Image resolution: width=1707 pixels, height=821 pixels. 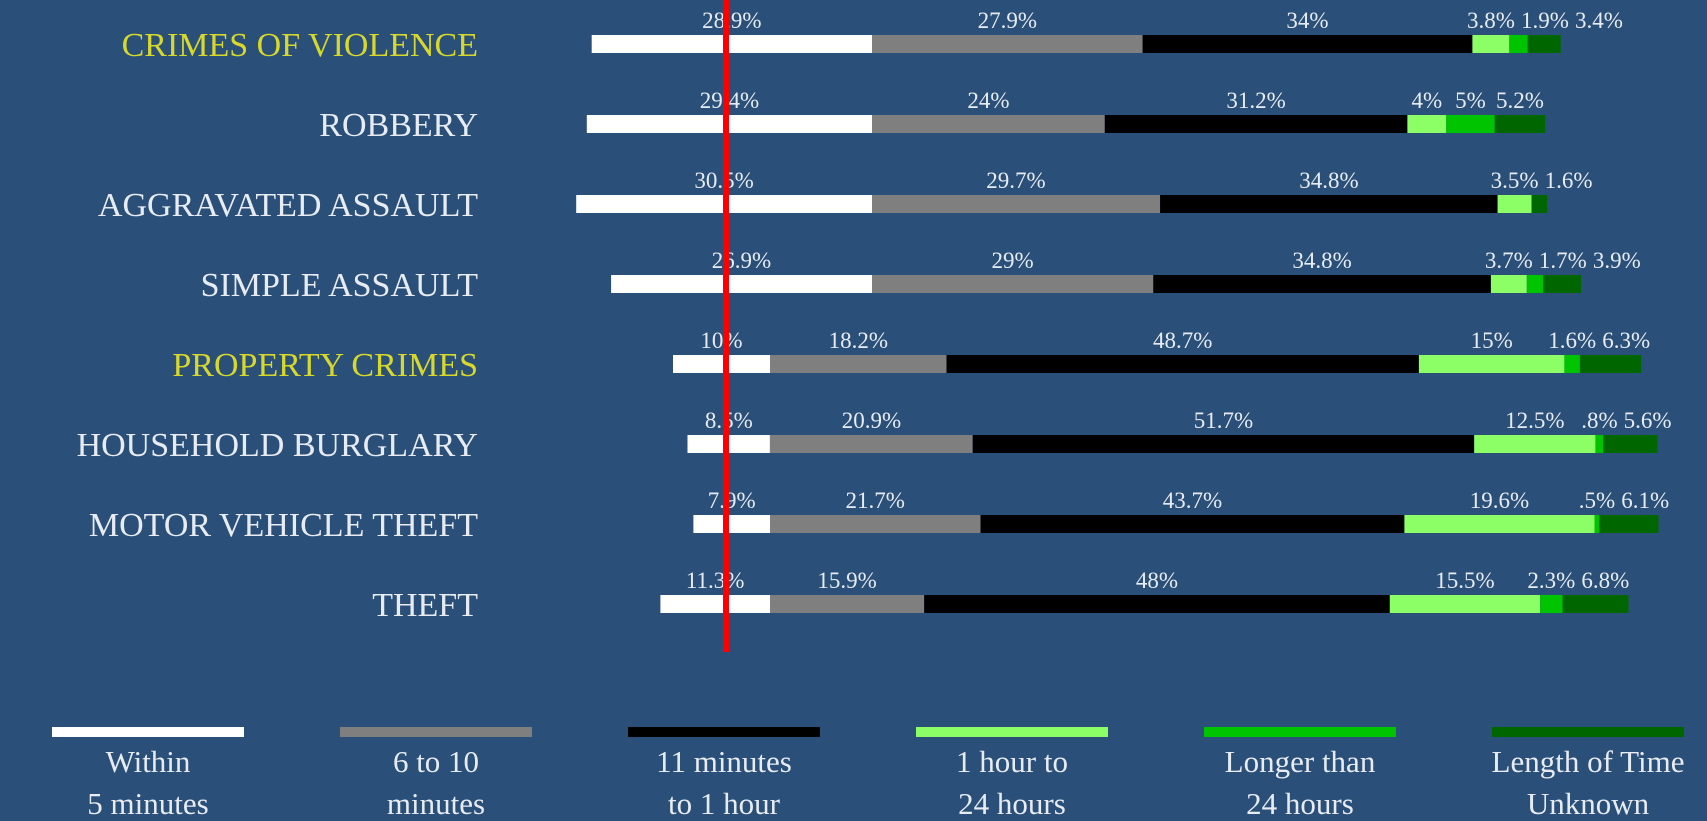 I want to click on value-label-robbery-6-to-10-minutes: 24%, so click(x=988, y=100).